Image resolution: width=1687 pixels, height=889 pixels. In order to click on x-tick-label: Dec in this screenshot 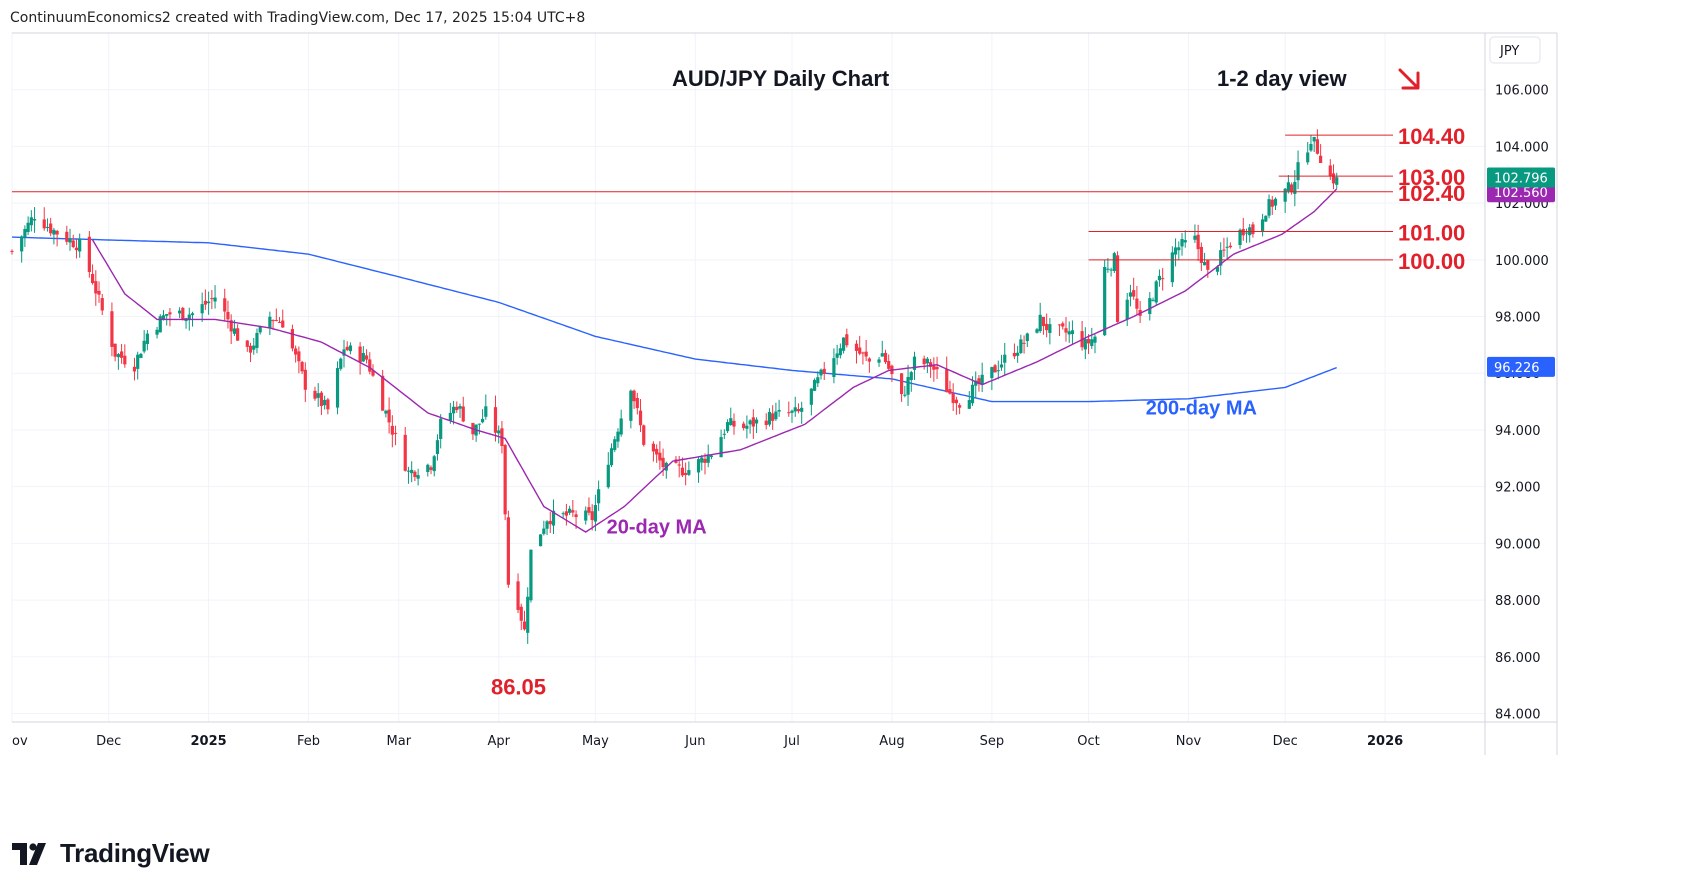, I will do `click(108, 741)`.